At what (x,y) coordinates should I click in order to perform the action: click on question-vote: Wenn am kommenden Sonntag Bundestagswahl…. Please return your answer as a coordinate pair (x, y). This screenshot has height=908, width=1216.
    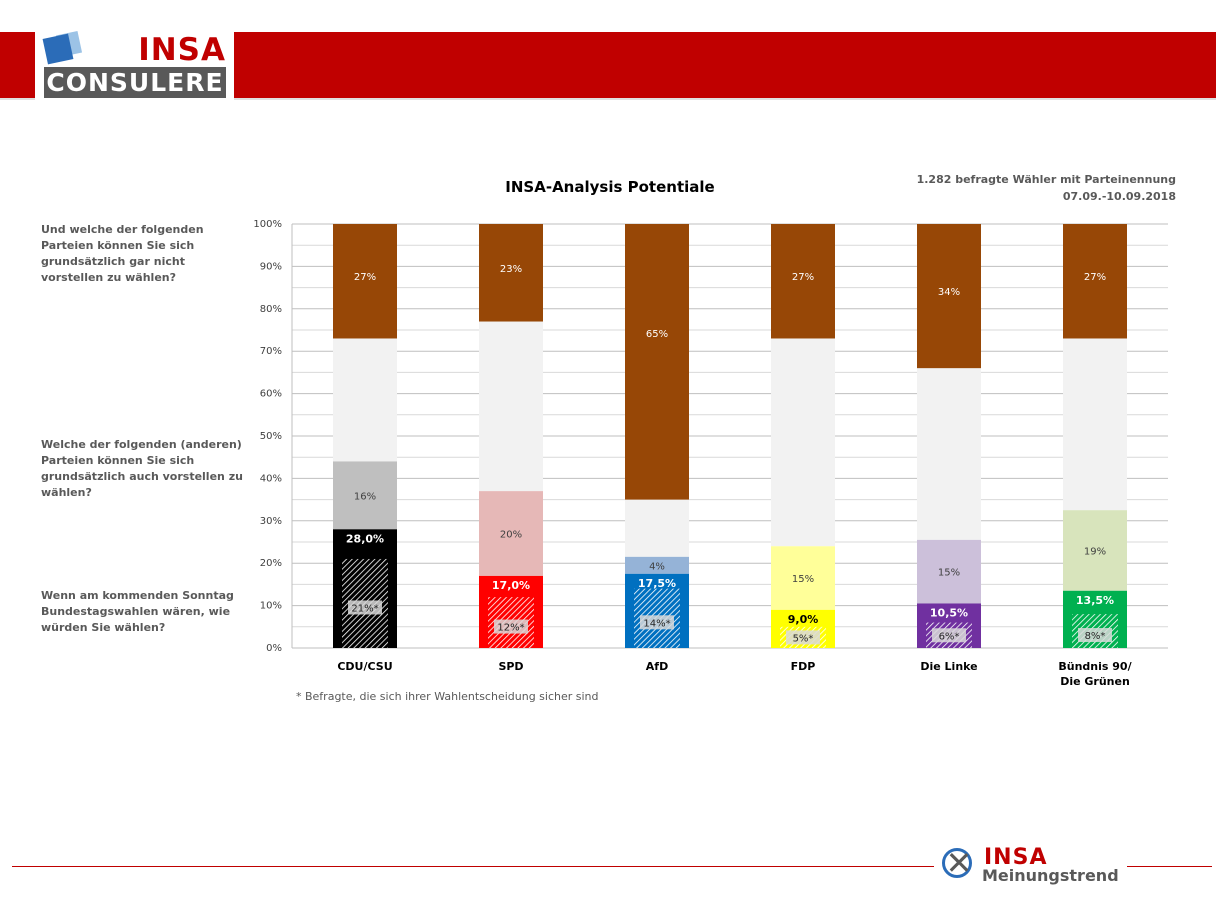
    Looking at the image, I should click on (137, 611).